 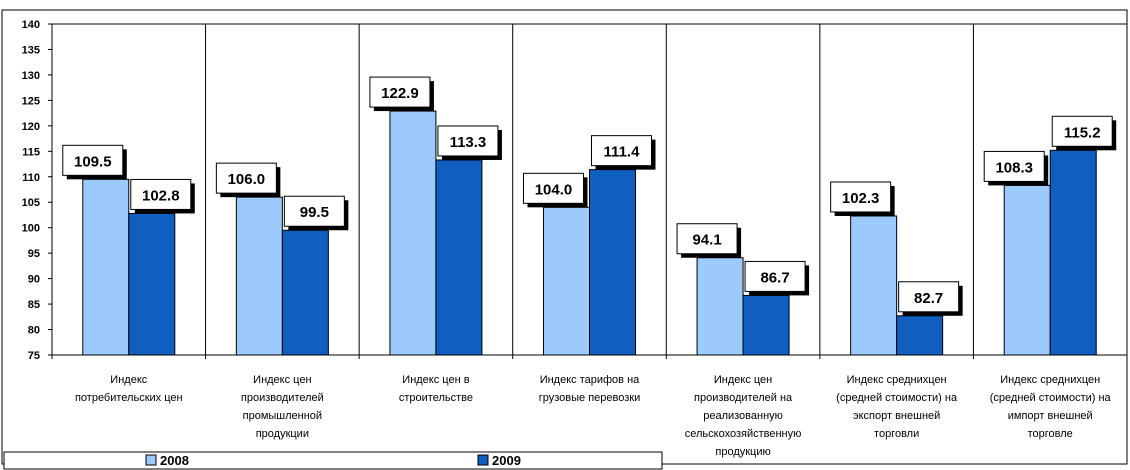 I want to click on category-label-line: потребительских цен, so click(x=129, y=398).